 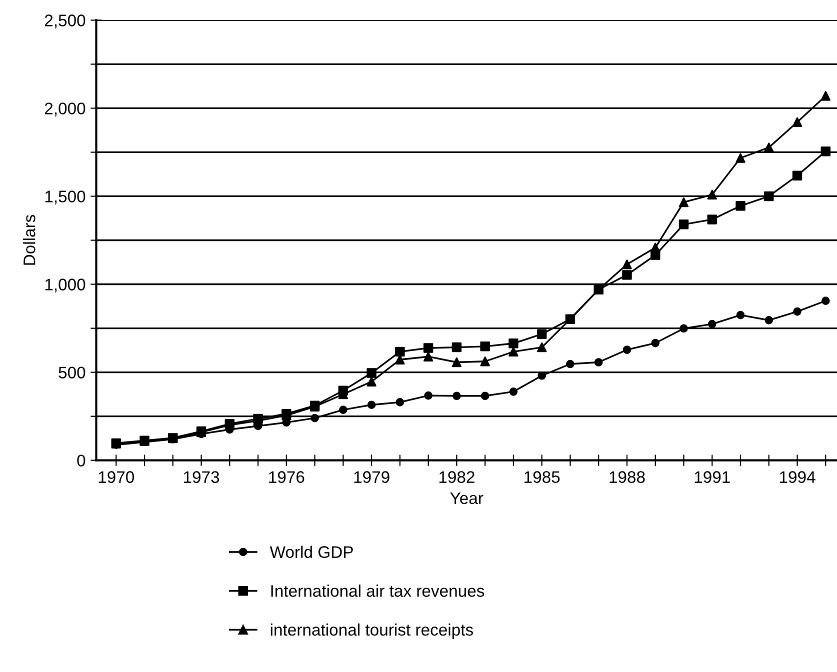 What do you see at coordinates (81, 460) in the screenshot?
I see `y-tick-label: 0` at bounding box center [81, 460].